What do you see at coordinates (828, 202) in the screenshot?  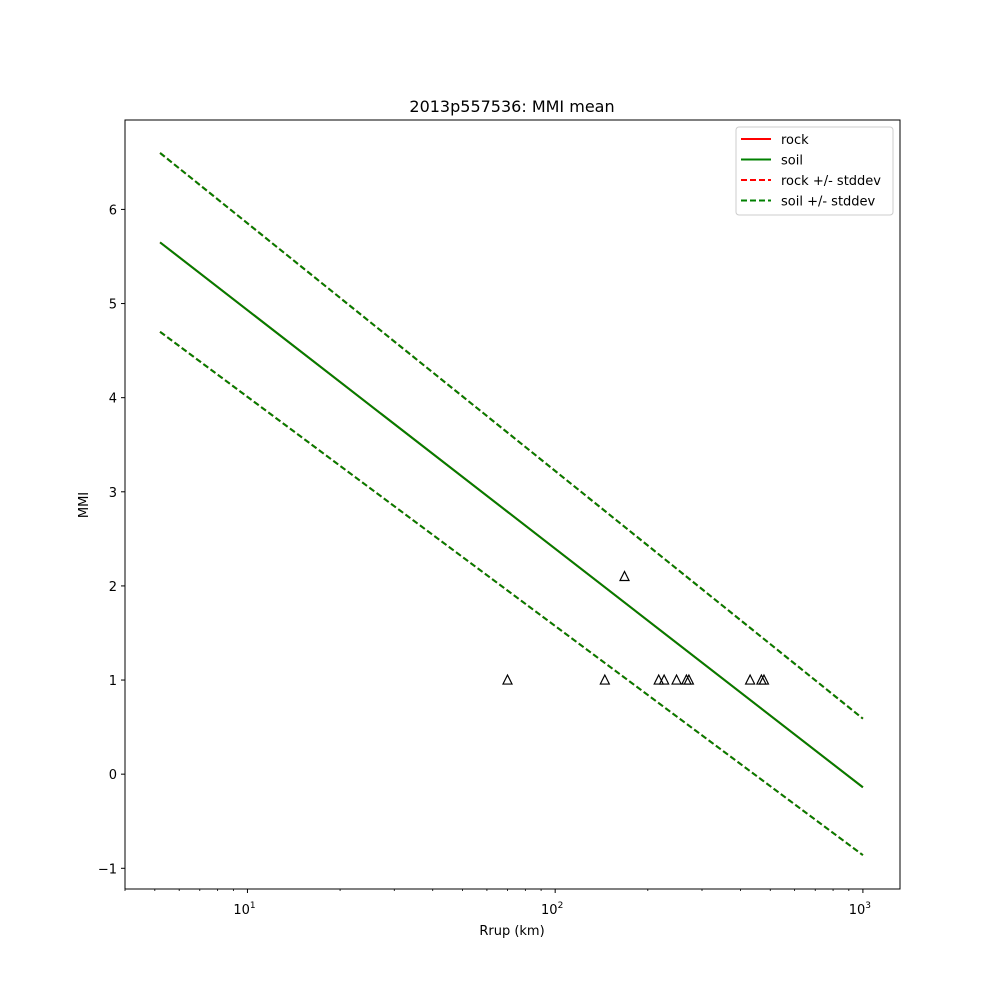 I see `legend-label: soil +/- stddev` at bounding box center [828, 202].